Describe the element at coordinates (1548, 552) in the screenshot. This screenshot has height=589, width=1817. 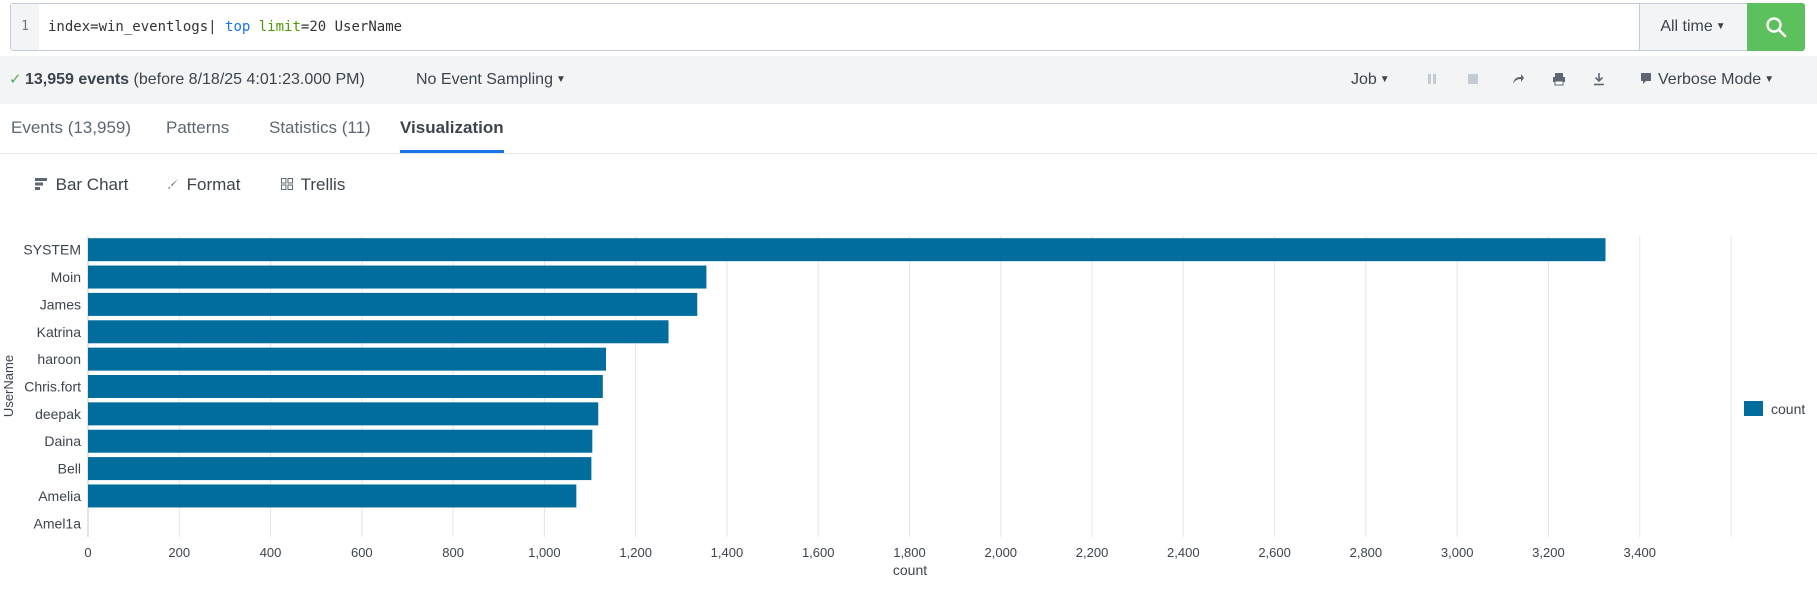
I see `x-tick-label: 3,200` at that location.